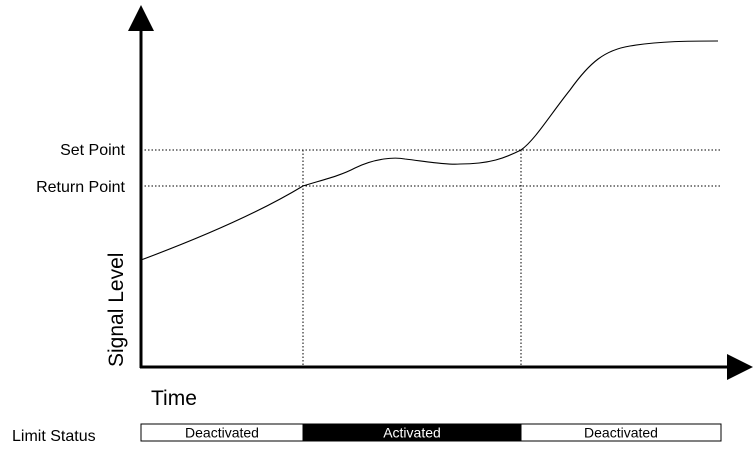 The image size is (755, 449). Describe the element at coordinates (412, 433) in the screenshot. I see `status-segment-label: Activated` at that location.